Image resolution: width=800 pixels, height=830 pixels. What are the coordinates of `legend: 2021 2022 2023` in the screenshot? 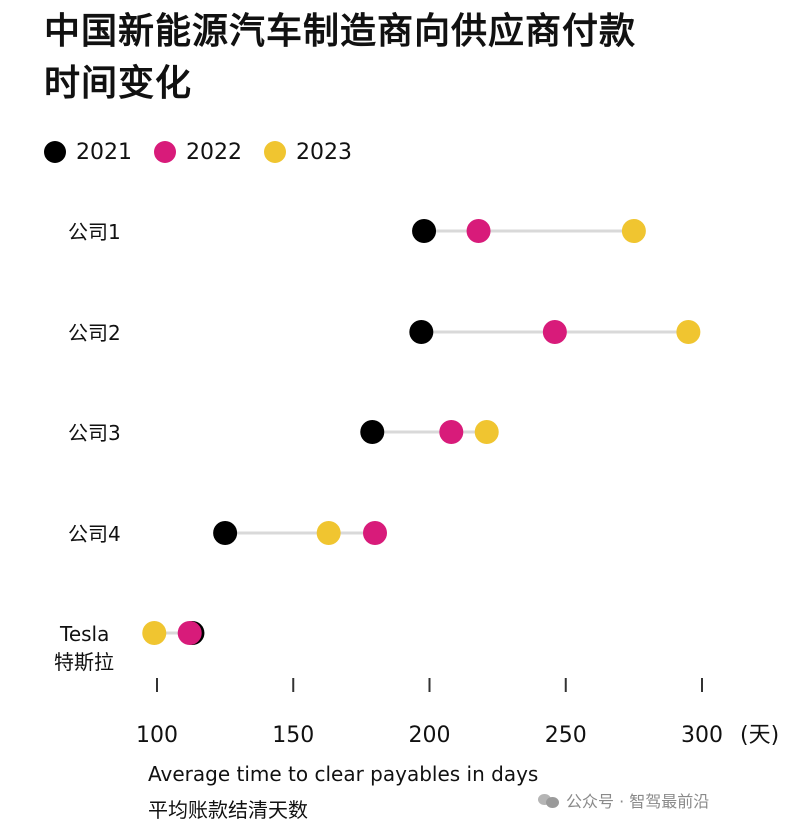 It's located at (198, 152).